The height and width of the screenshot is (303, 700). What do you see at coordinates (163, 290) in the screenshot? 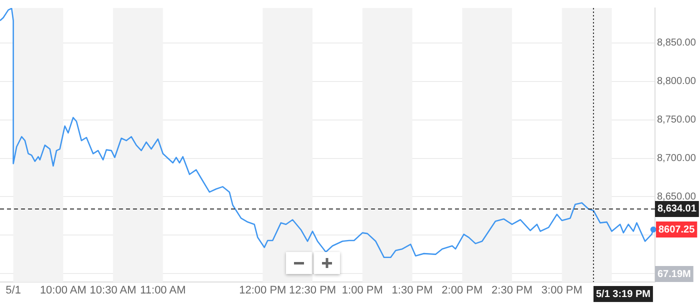
I see `x-tick-label: 11:00 AM` at bounding box center [163, 290].